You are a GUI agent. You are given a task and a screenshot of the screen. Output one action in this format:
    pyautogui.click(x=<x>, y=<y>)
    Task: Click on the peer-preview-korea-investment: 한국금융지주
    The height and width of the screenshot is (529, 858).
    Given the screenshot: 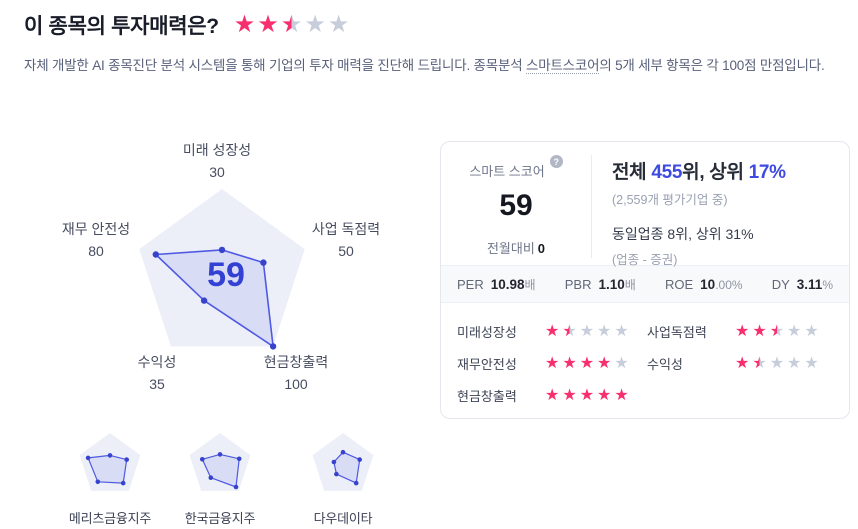 What is the action you would take?
    pyautogui.click(x=220, y=479)
    